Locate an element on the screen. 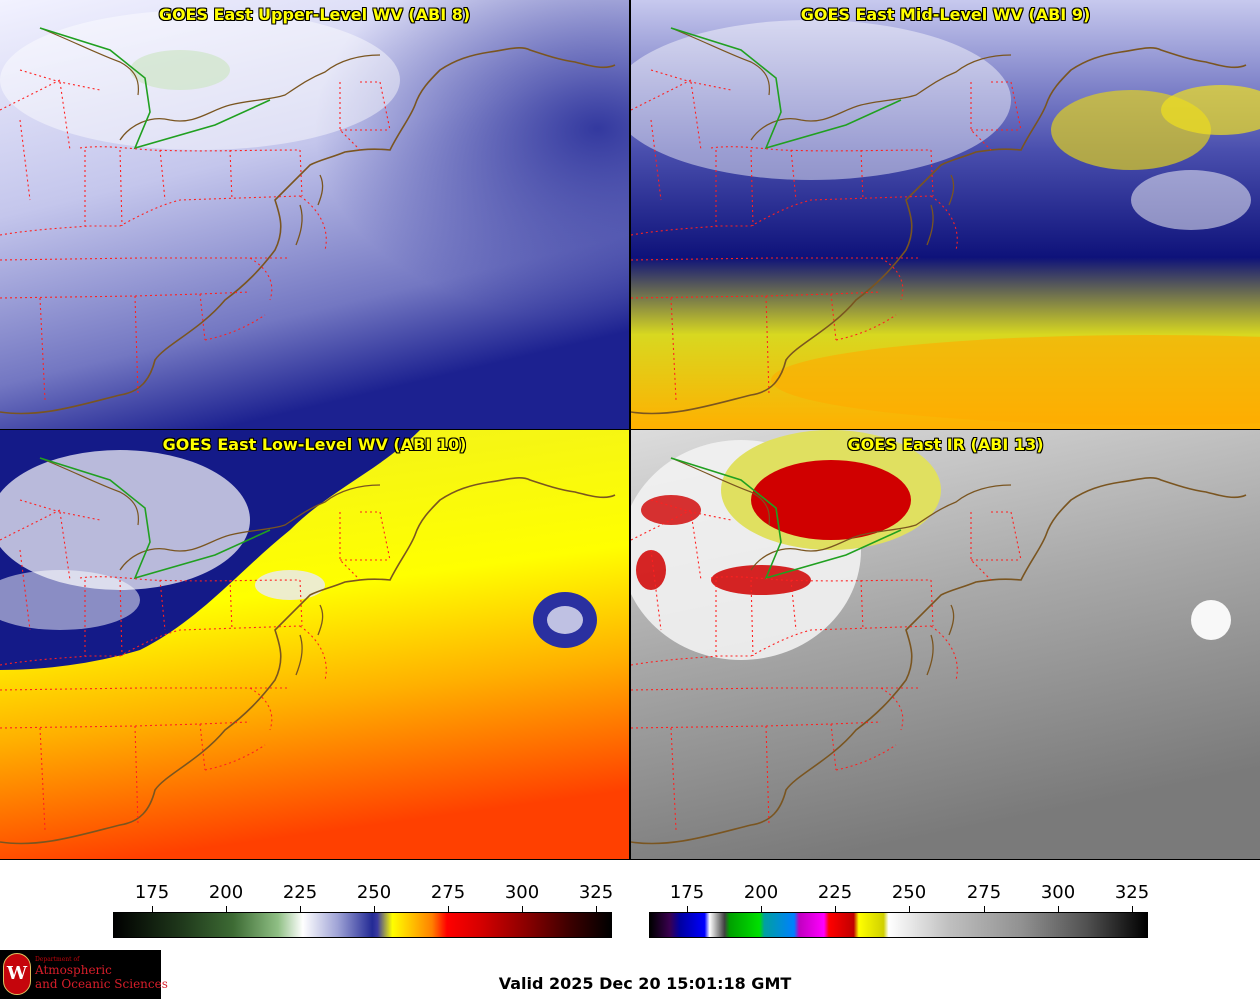 The width and height of the screenshot is (1260, 999). logo-line-1: Atmospheric is located at coordinates (73, 970).